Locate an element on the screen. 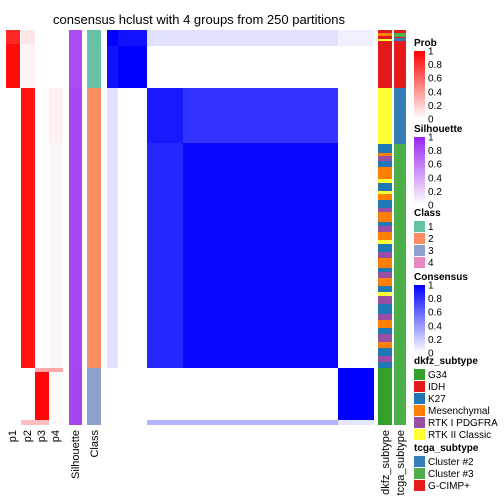 The image size is (504, 504). column-label: tcga_subtype is located at coordinates (401, 462).